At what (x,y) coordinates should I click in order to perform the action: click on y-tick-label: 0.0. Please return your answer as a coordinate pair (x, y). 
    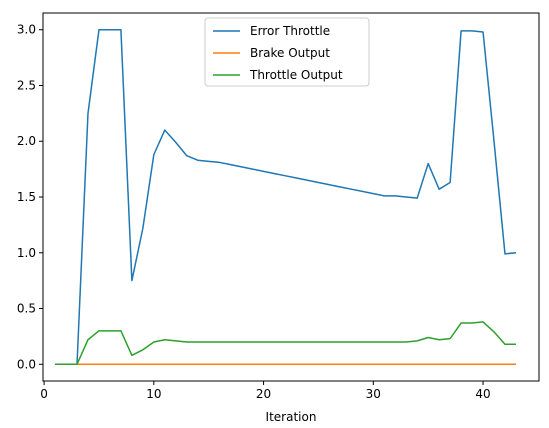
    Looking at the image, I should click on (26, 364).